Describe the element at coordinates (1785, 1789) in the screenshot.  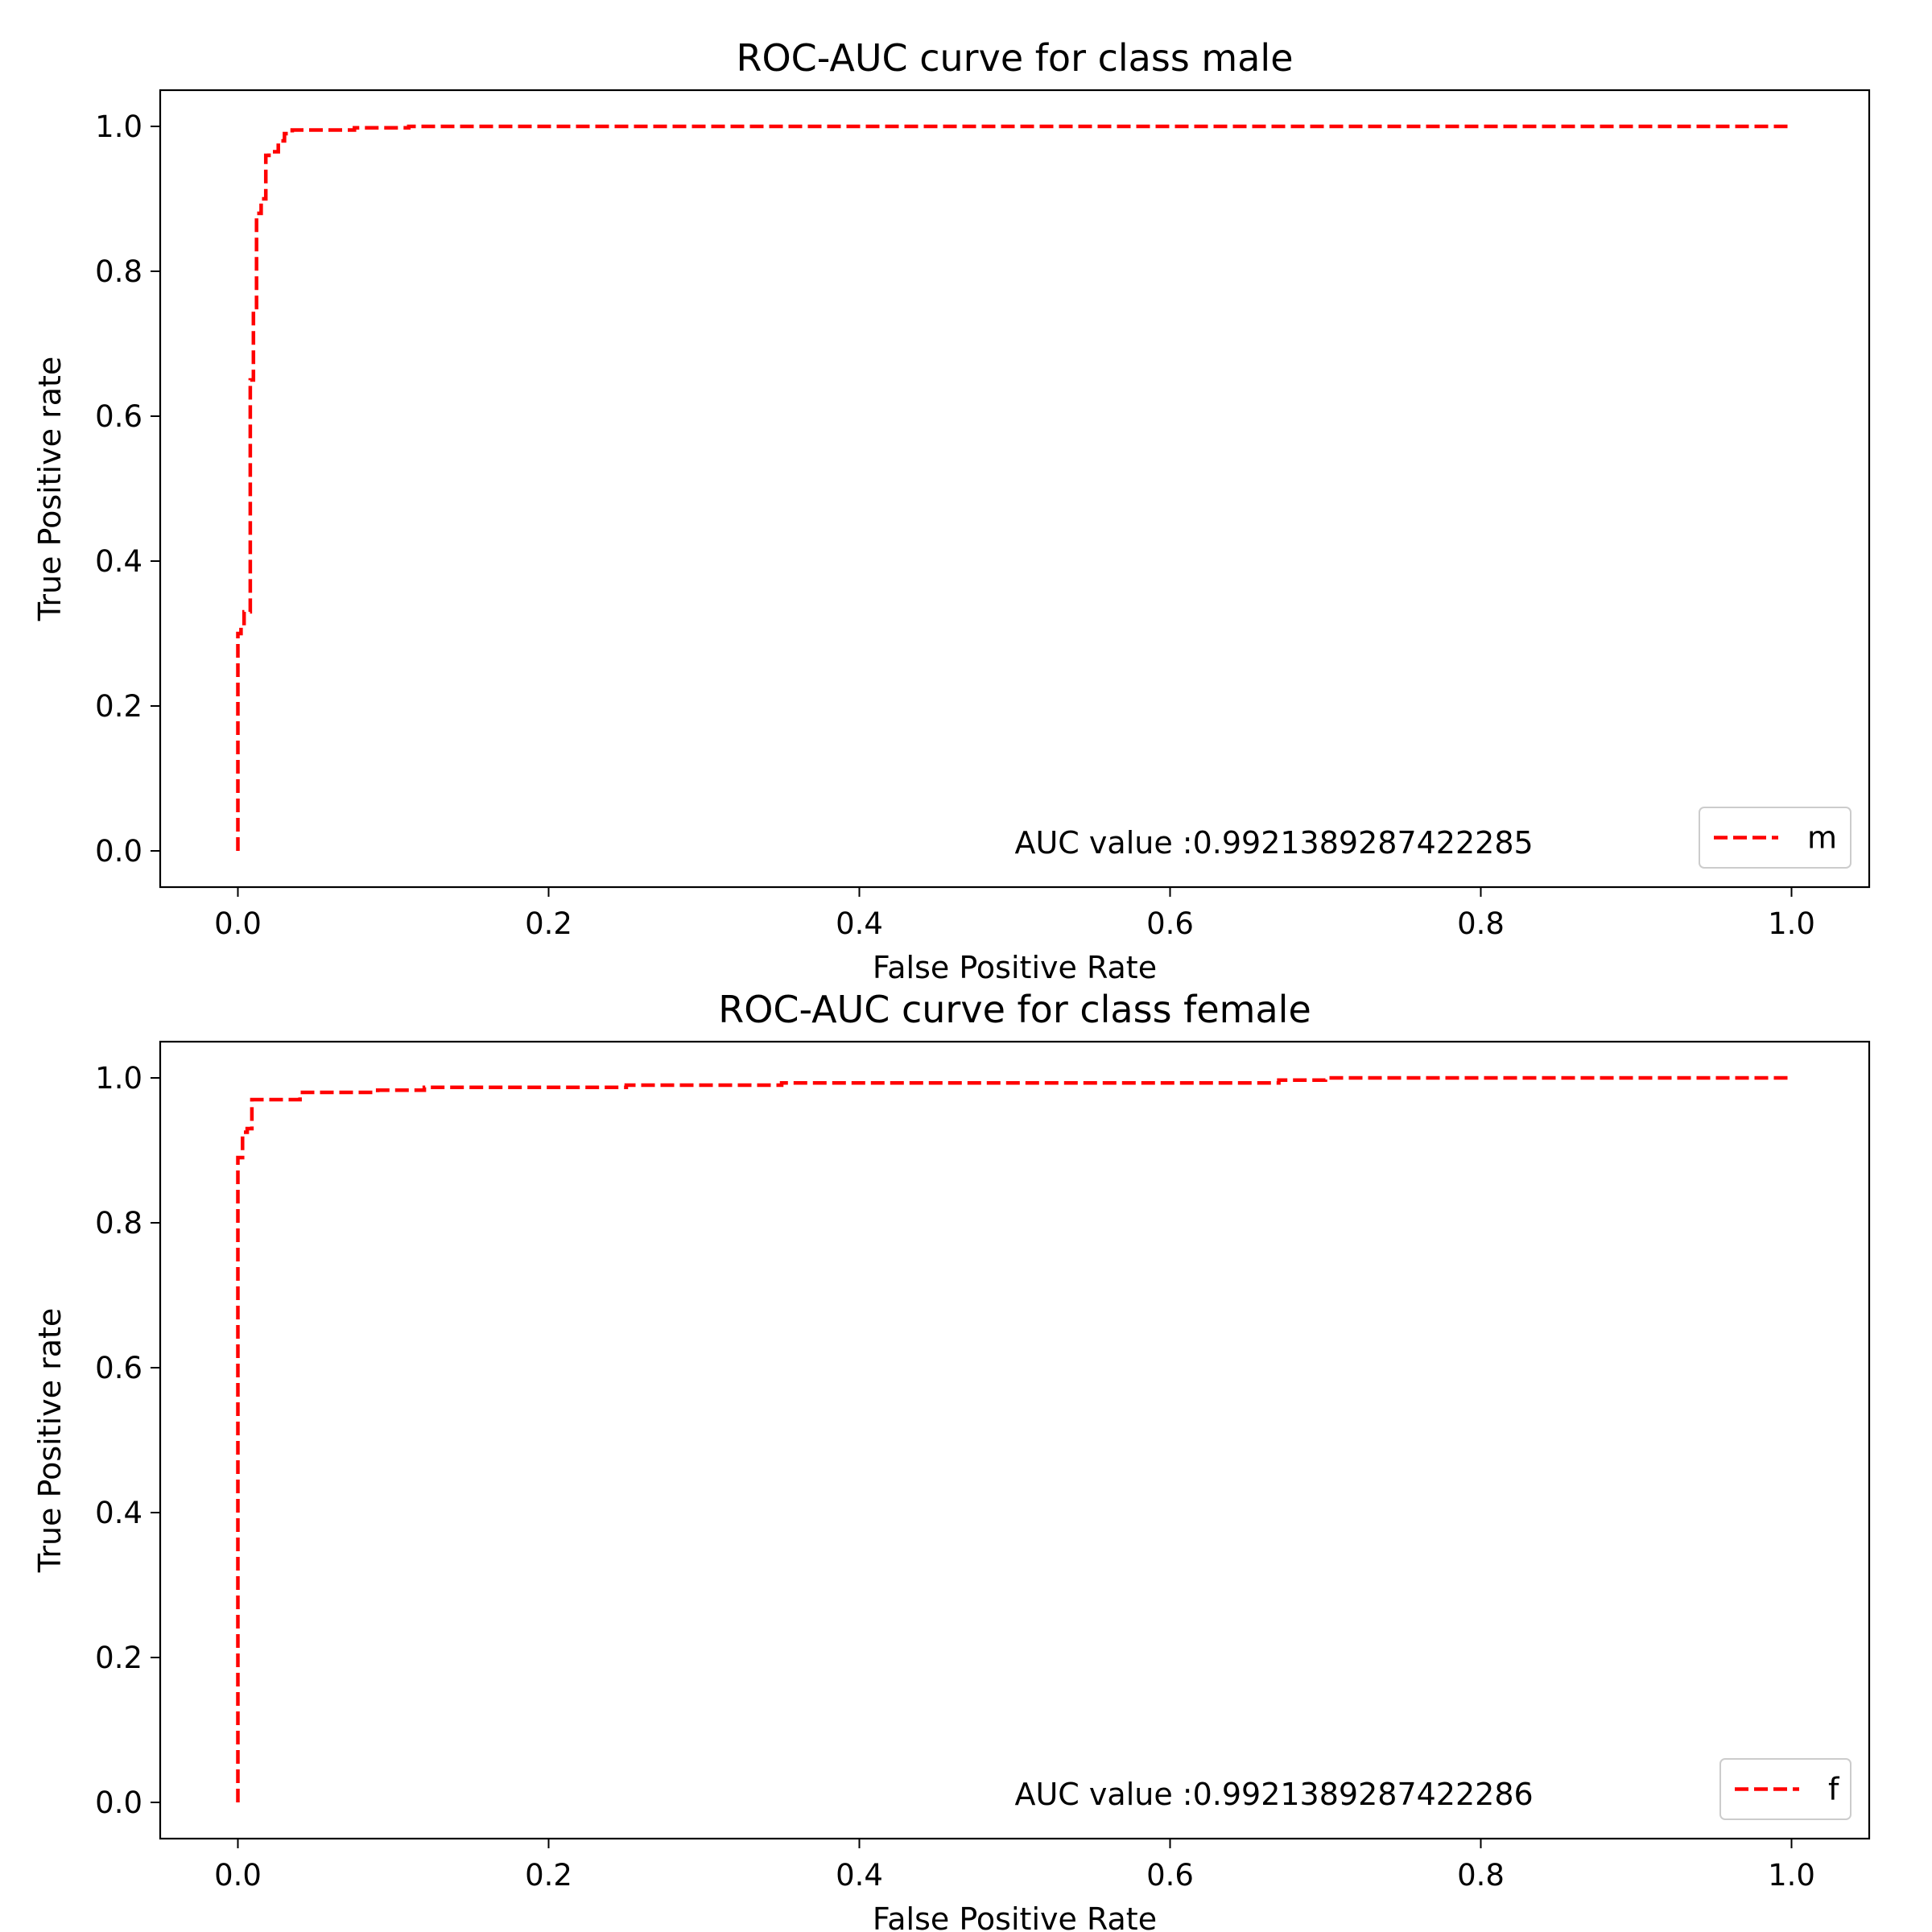
I see `legend: f` at that location.